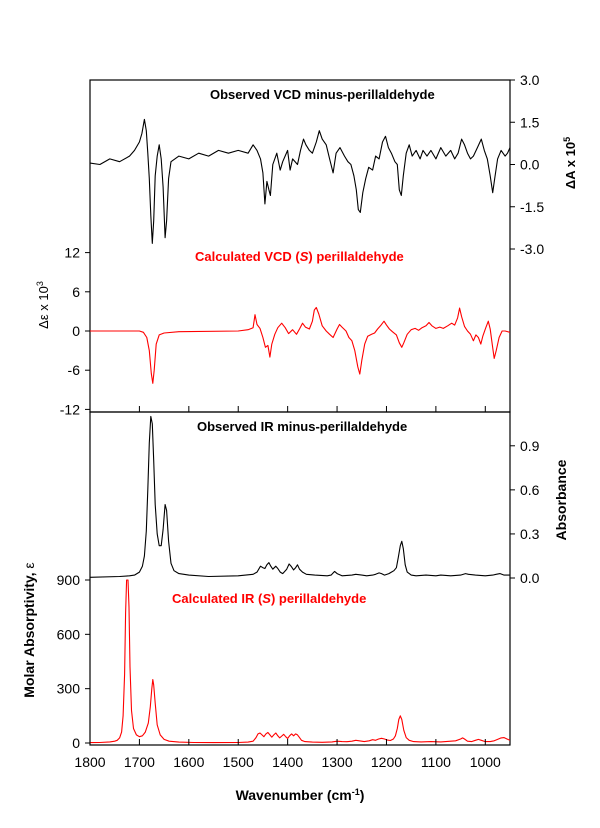  What do you see at coordinates (89, 762) in the screenshot?
I see `x-tick-label: 1800` at bounding box center [89, 762].